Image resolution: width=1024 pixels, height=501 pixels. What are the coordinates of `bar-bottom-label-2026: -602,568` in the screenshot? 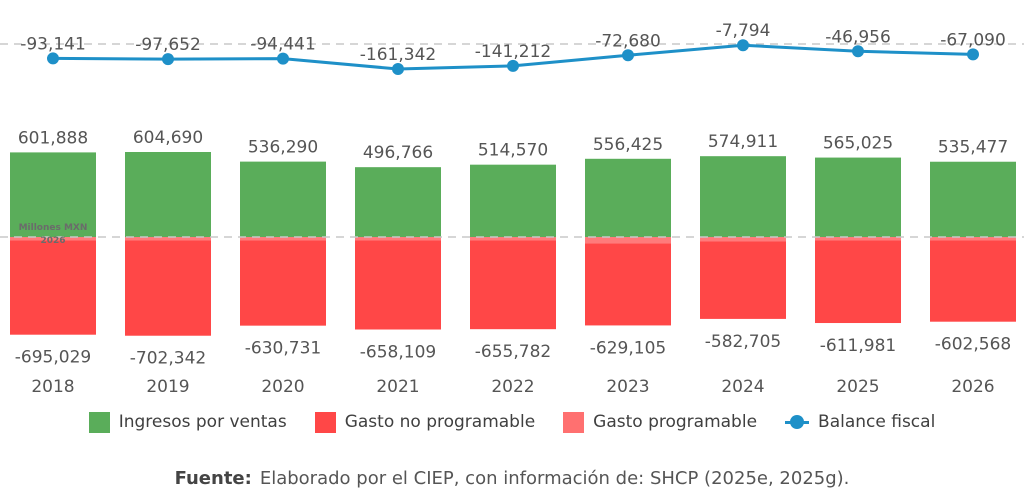 It's located at (973, 345).